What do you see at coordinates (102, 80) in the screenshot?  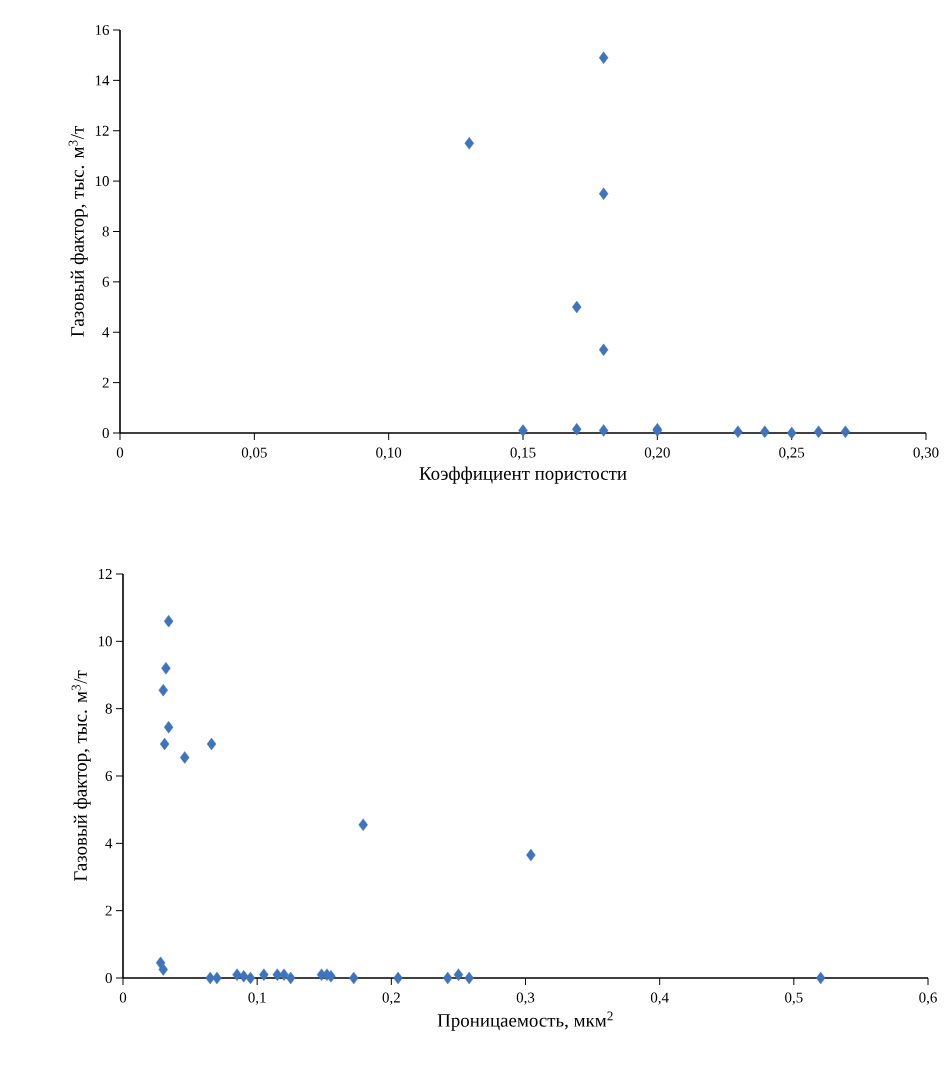 I see `y-tick-label: 14` at bounding box center [102, 80].